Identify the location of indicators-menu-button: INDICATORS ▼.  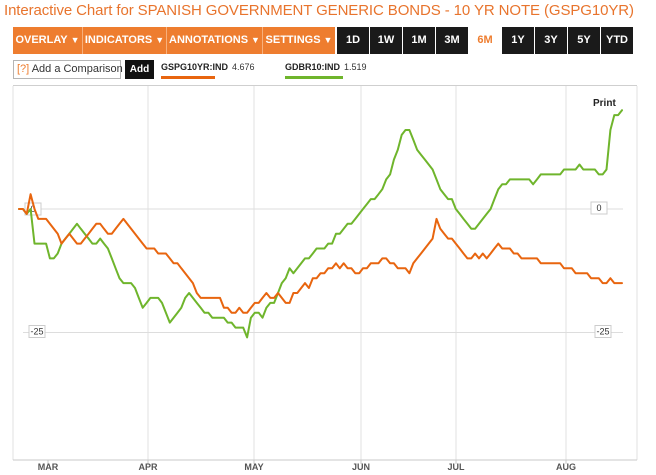
(125, 40).